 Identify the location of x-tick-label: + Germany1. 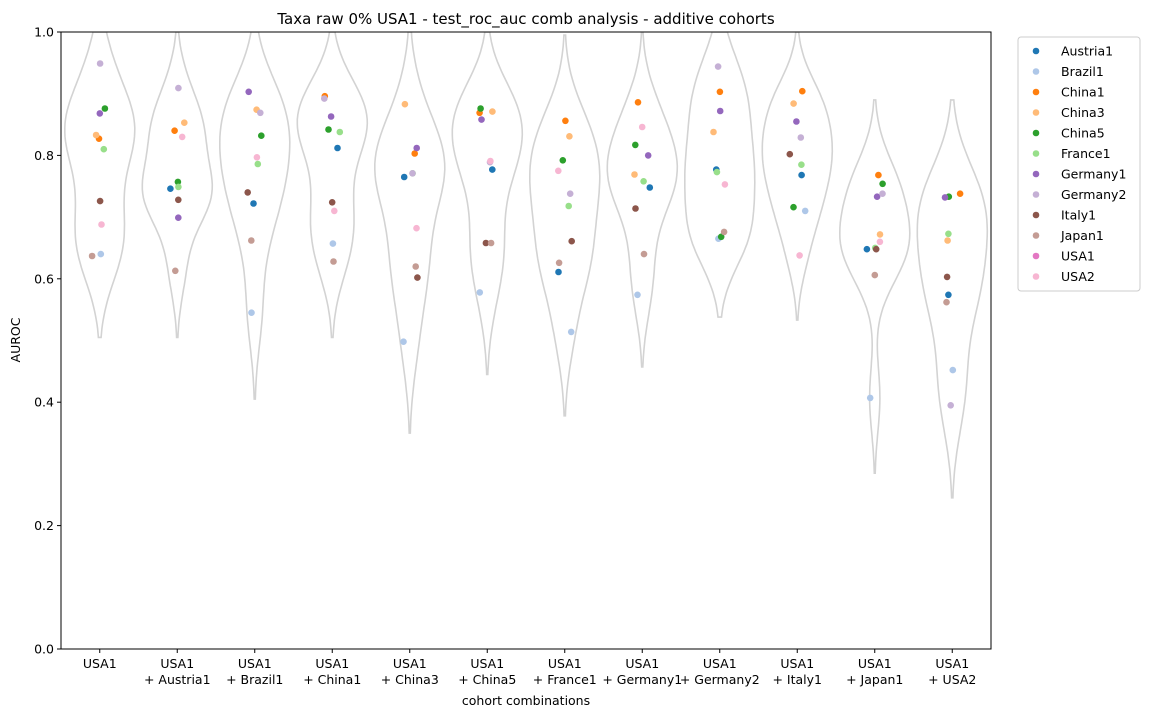
(642, 679).